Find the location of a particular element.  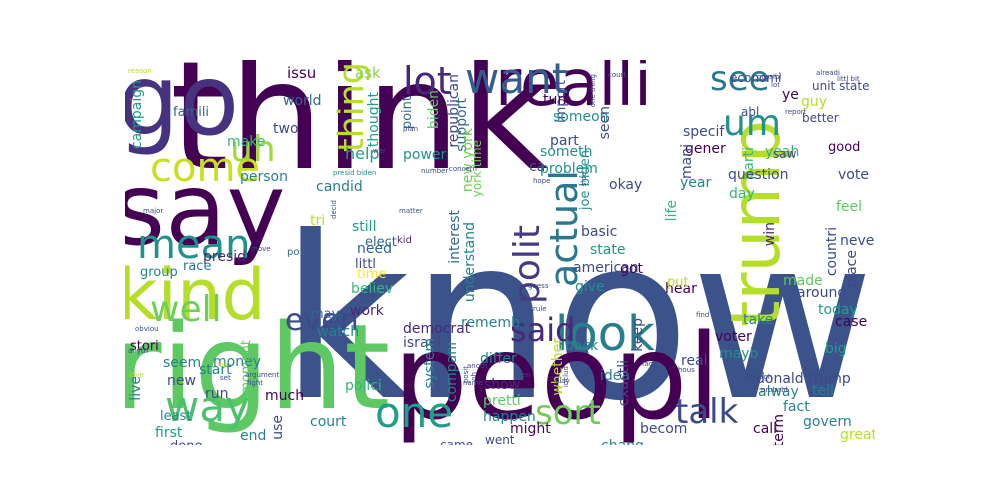

cloud-word: tri is located at coordinates (318, 221).